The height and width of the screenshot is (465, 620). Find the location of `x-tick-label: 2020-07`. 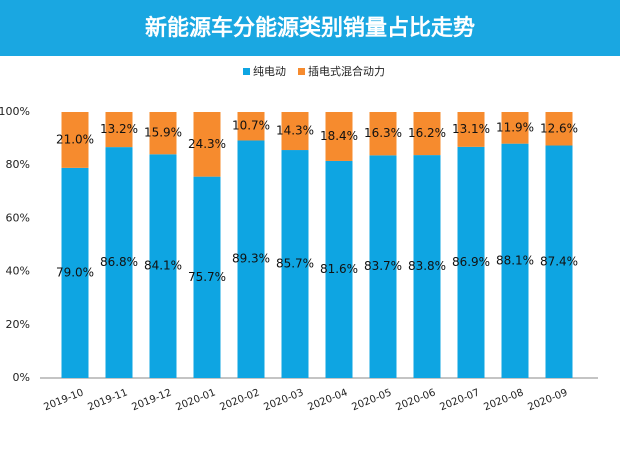

x-tick-label: 2020-07 is located at coordinates (459, 400).